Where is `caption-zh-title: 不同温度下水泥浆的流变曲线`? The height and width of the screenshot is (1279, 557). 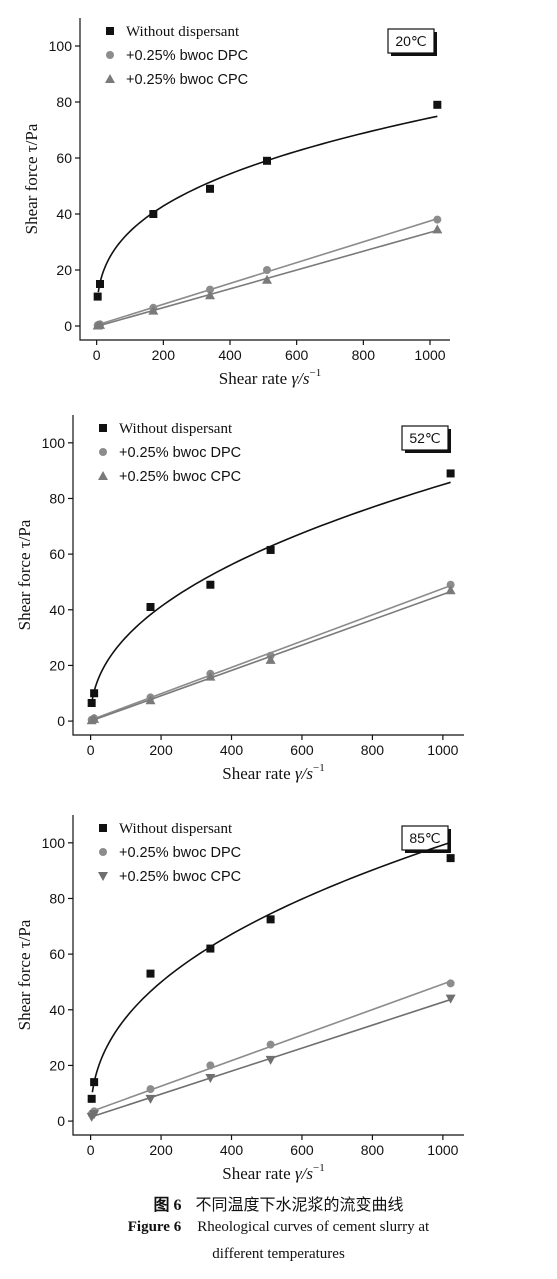
caption-zh-title: 不同温度下水泥浆的流变曲线 is located at coordinates (299, 1205).